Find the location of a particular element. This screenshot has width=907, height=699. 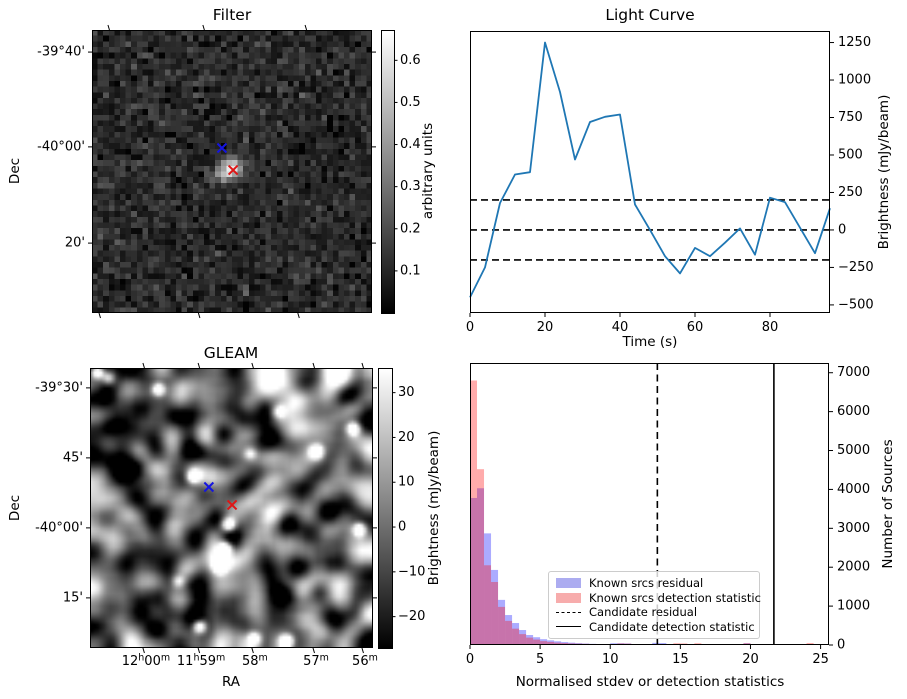

legend-label: Candidate detection statistic is located at coordinates (672, 626).